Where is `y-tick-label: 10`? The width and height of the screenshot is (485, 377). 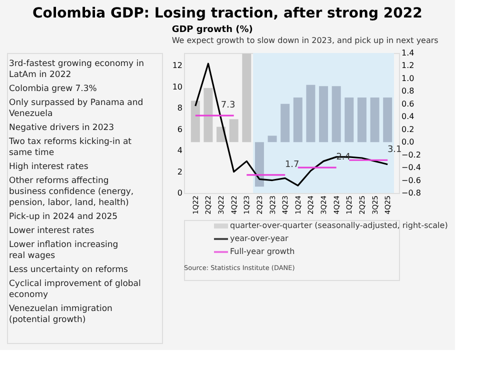
y-tick-label: 10 is located at coordinates (177, 87).